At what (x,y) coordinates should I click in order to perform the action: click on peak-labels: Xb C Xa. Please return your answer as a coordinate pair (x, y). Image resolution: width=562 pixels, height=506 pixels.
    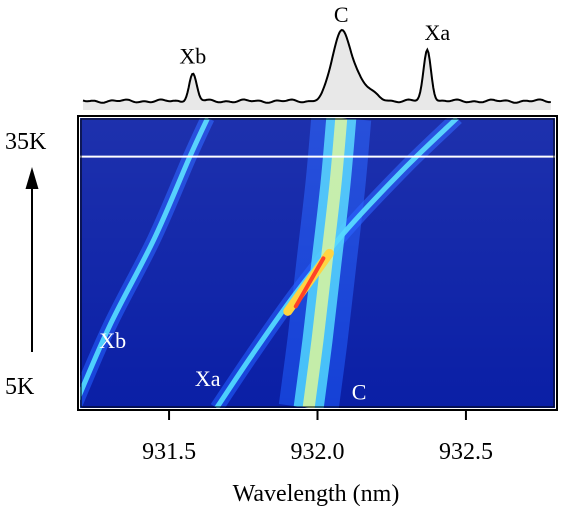
    Looking at the image, I should click on (314, 35).